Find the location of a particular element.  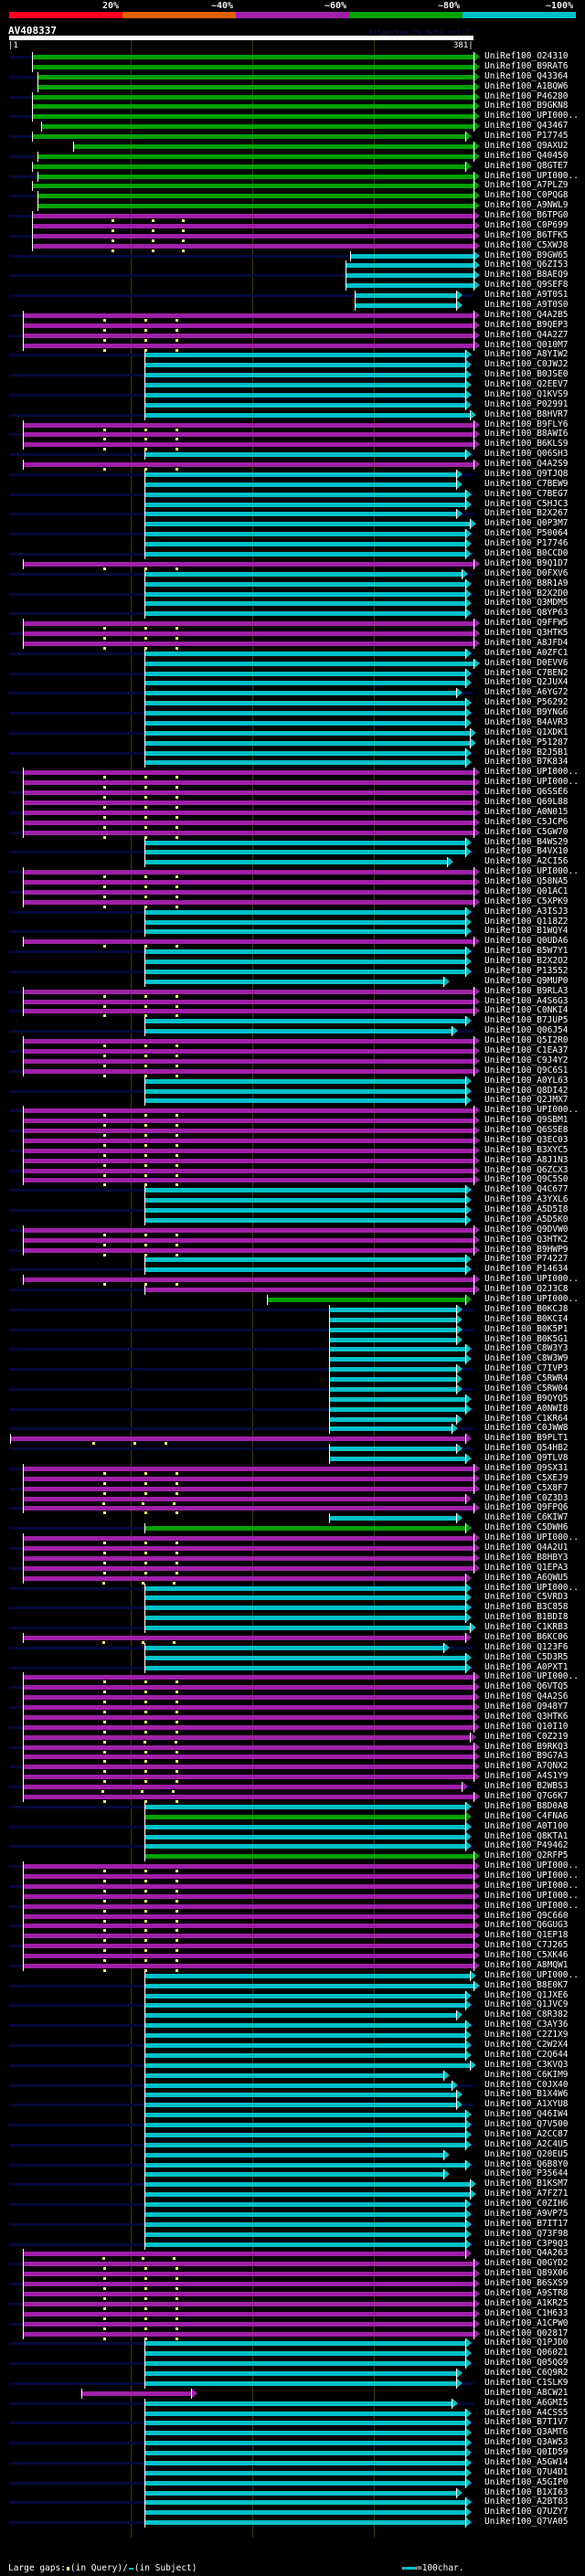

alignment-row: UniRef100_Q7G6K7 is located at coordinates (293, 1797).